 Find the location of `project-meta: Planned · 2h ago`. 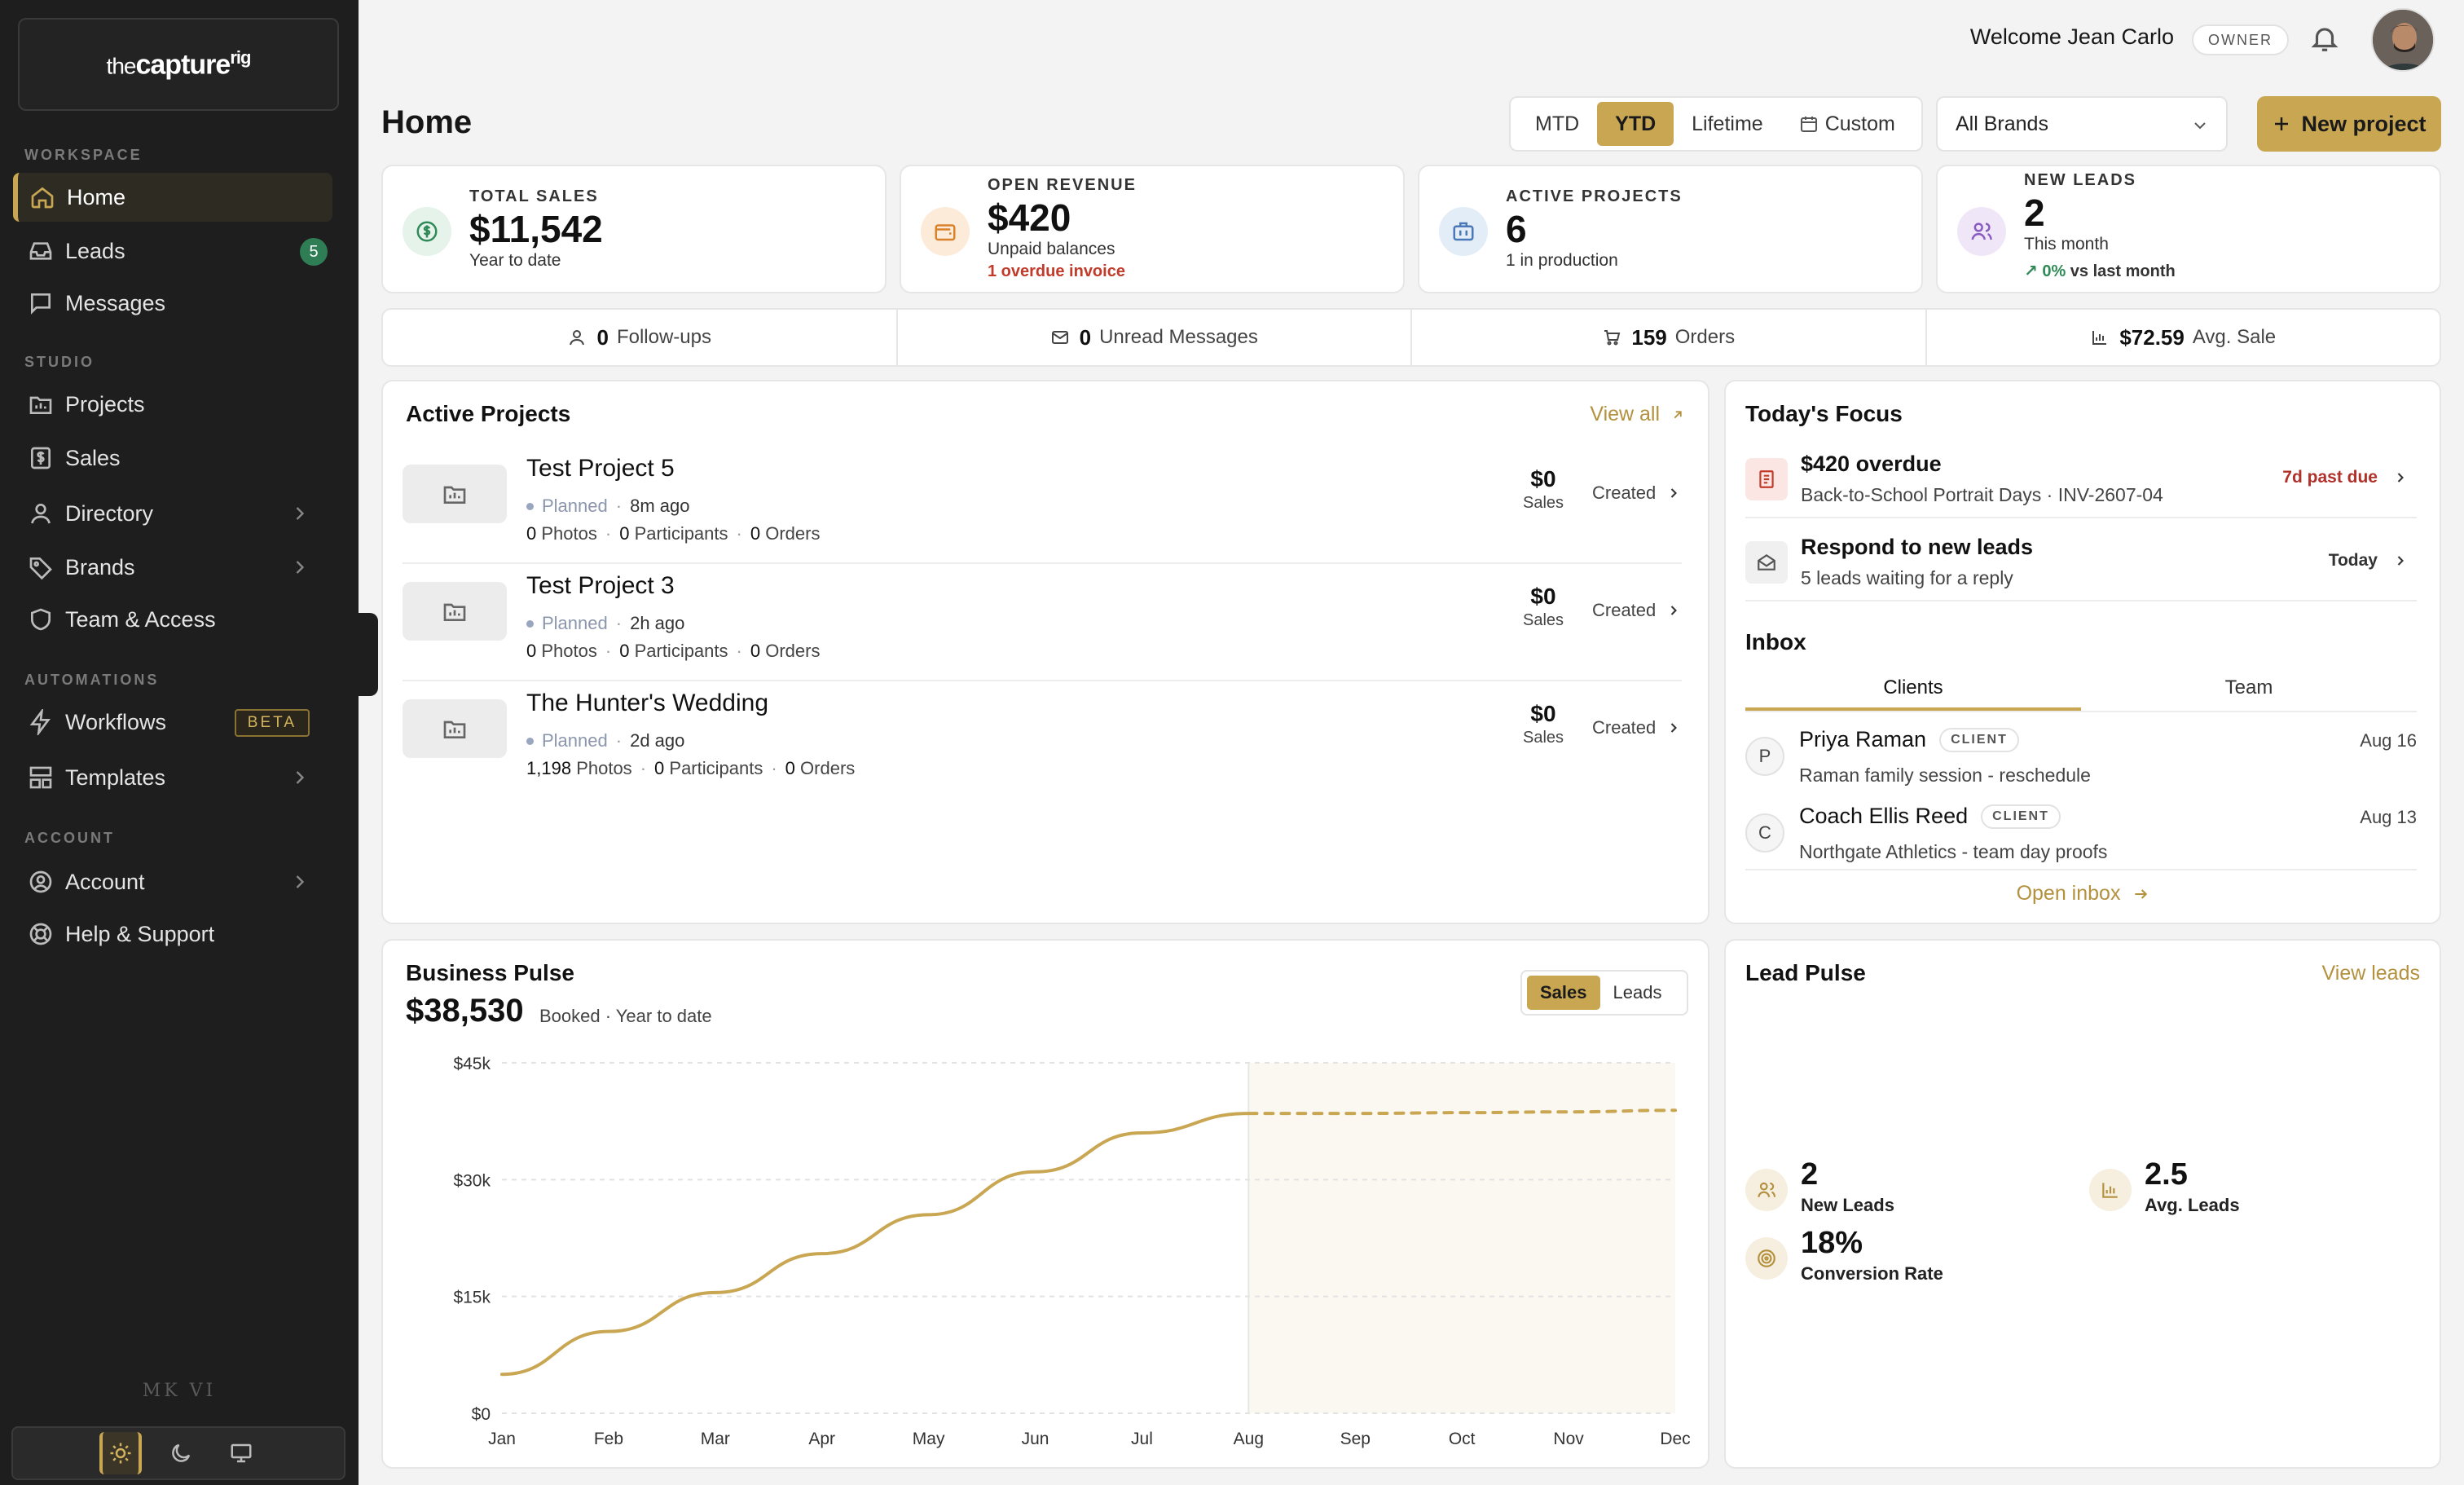

project-meta: Planned · 2h ago is located at coordinates (605, 624).